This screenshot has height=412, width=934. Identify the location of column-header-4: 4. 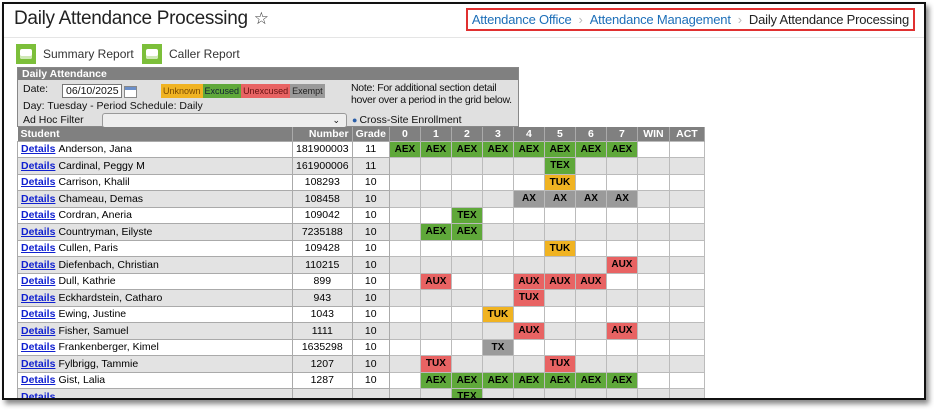
(529, 134).